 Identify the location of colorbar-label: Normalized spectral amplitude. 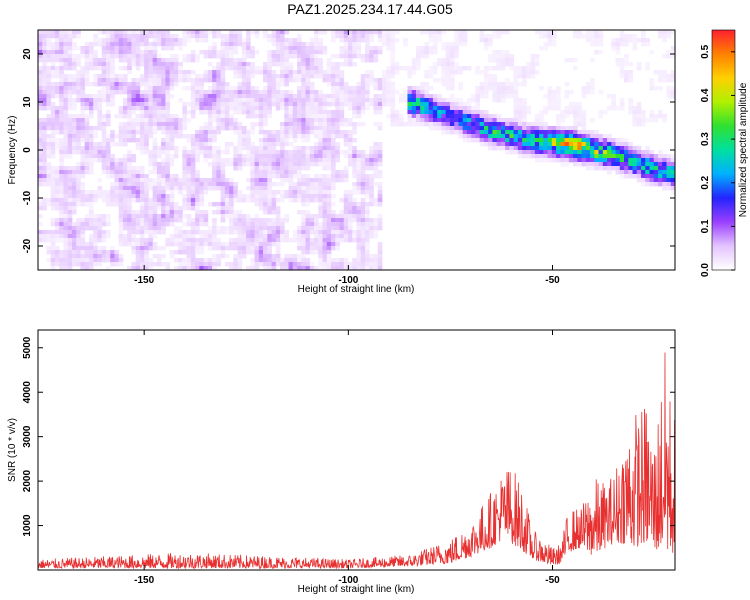
(743, 149).